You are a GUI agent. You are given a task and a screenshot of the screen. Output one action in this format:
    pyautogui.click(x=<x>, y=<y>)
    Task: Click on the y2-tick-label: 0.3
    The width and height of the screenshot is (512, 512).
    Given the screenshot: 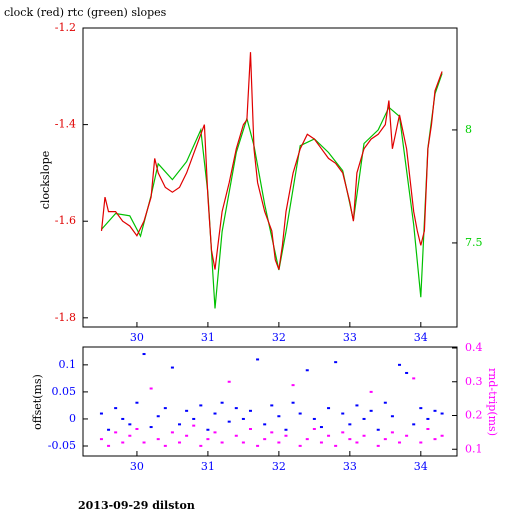 What is the action you would take?
    pyautogui.click(x=474, y=381)
    